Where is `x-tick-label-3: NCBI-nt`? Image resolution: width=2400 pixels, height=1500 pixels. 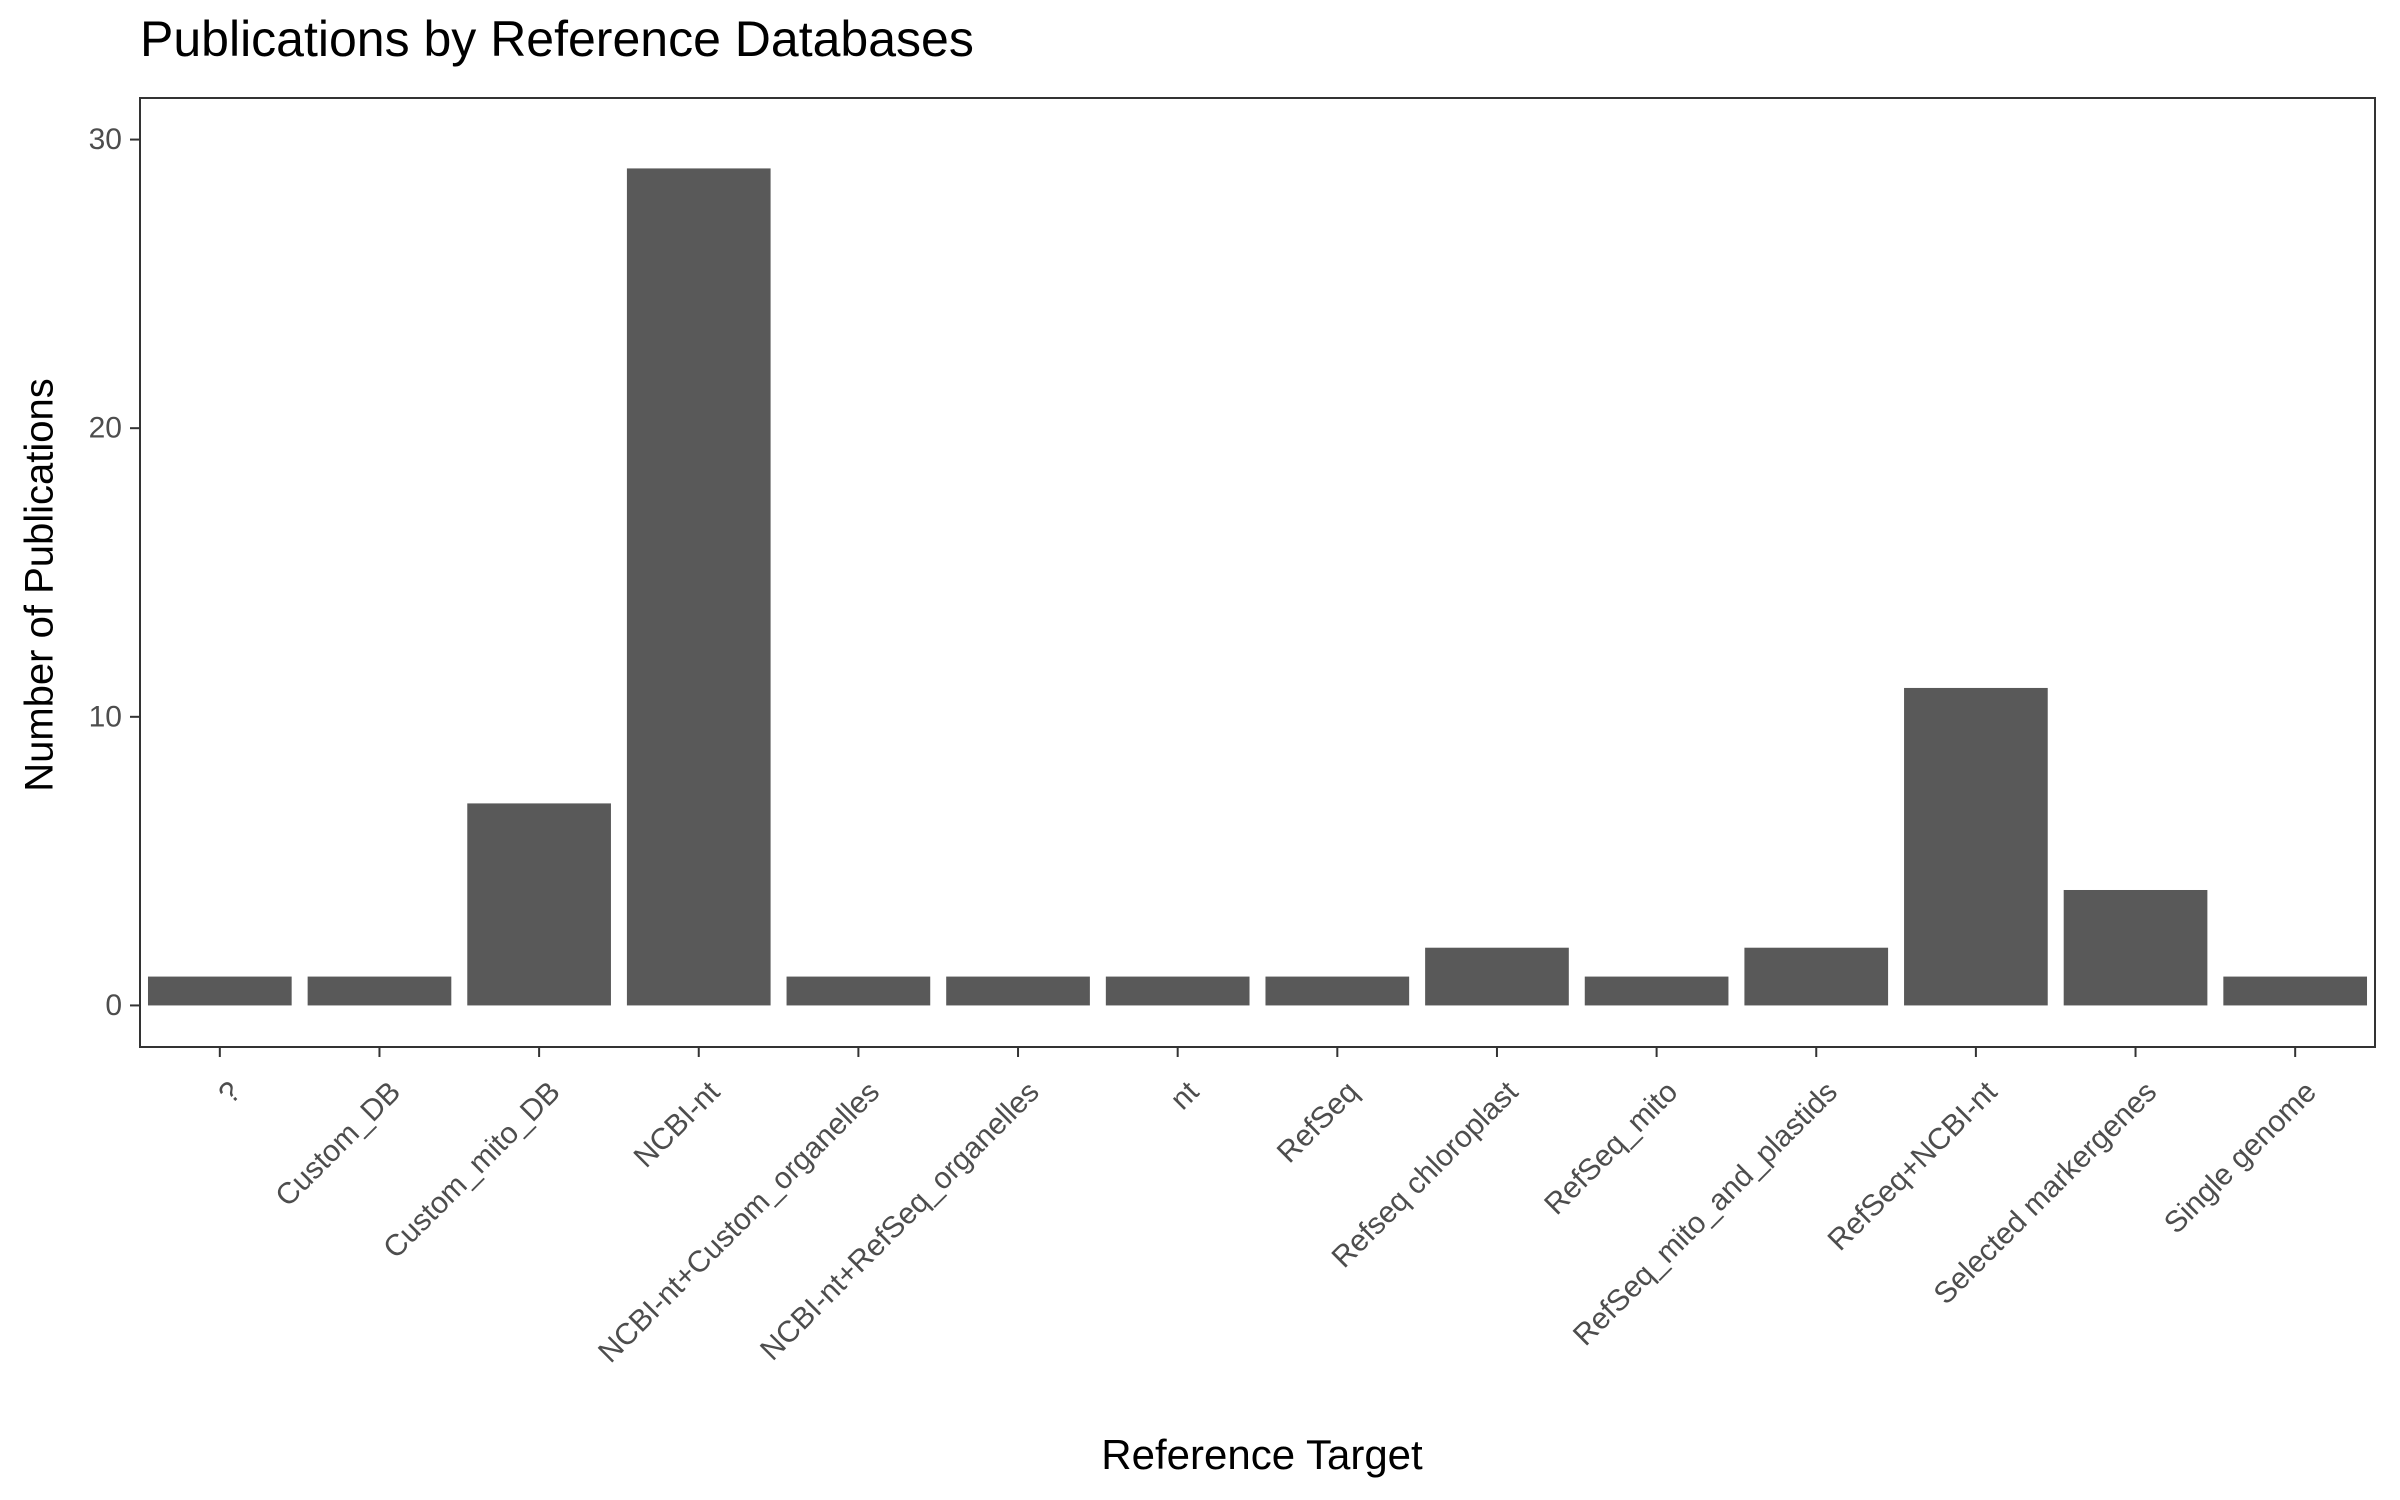 x-tick-label-3: NCBI-nt is located at coordinates (677, 1124).